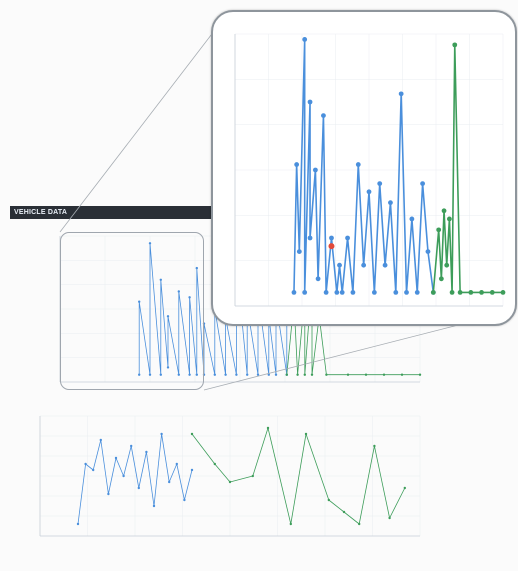 The width and height of the screenshot is (518, 571). What do you see at coordinates (132, 311) in the screenshot?
I see `zoom-selection-frame` at bounding box center [132, 311].